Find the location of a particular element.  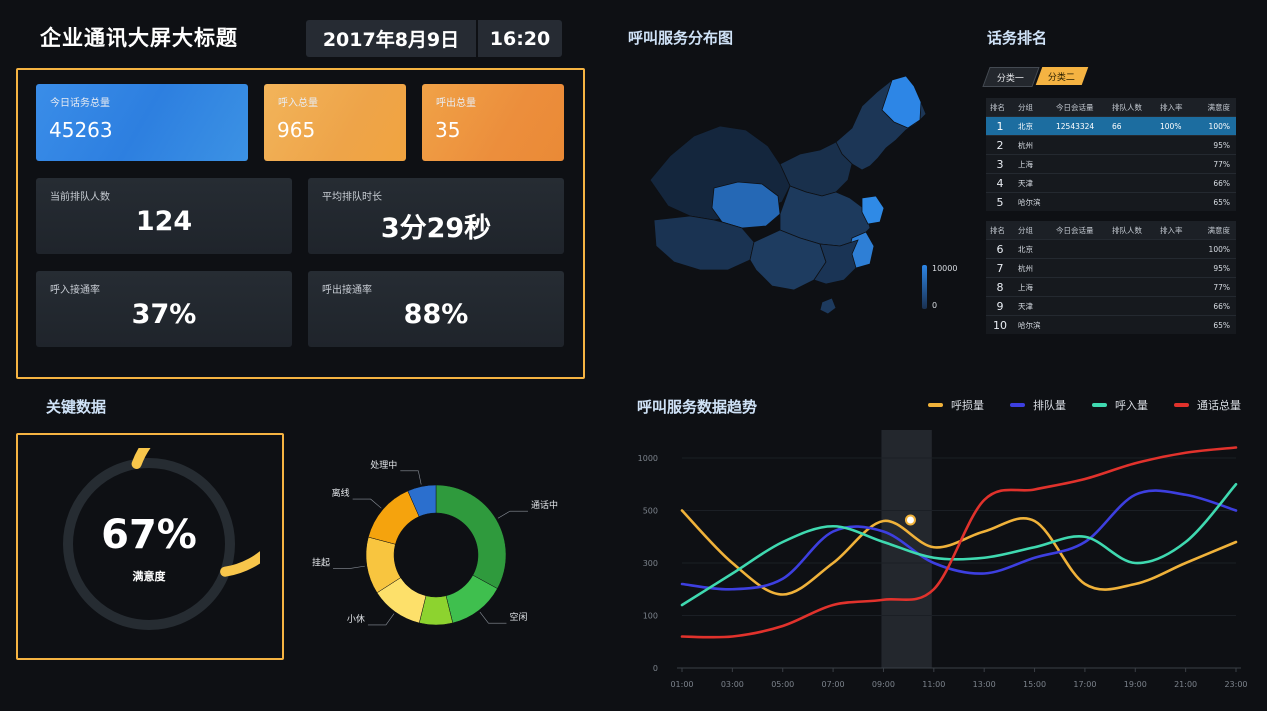

table-cell: 5 is located at coordinates (1000, 201).